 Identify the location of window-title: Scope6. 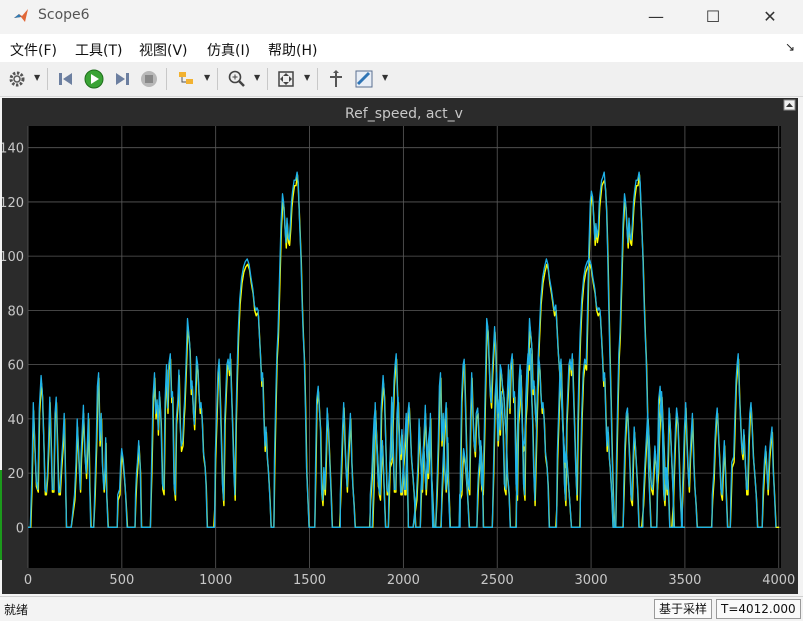
(64, 15).